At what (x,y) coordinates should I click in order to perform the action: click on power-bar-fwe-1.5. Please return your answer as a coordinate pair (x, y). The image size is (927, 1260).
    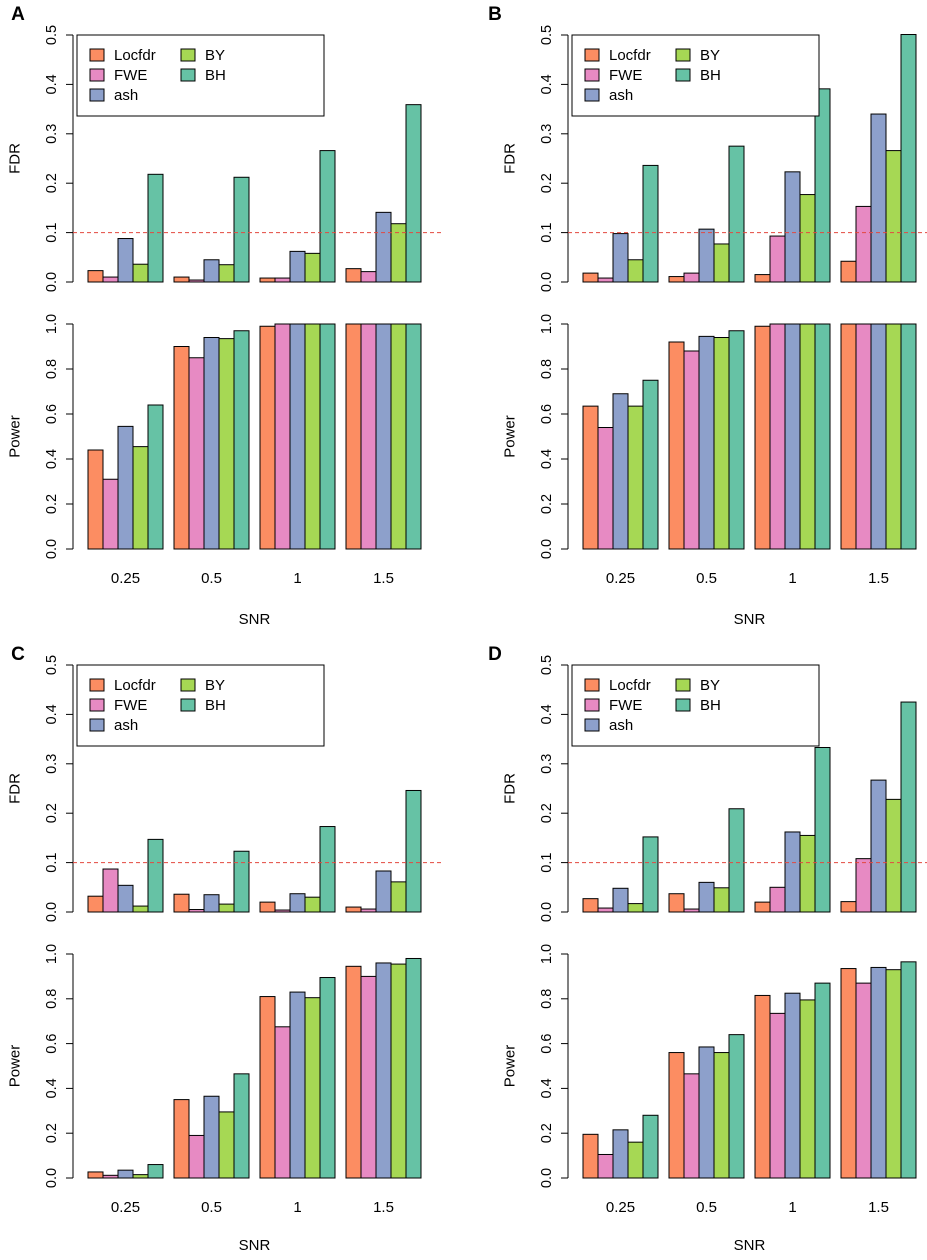
    Looking at the image, I should click on (368, 1077).